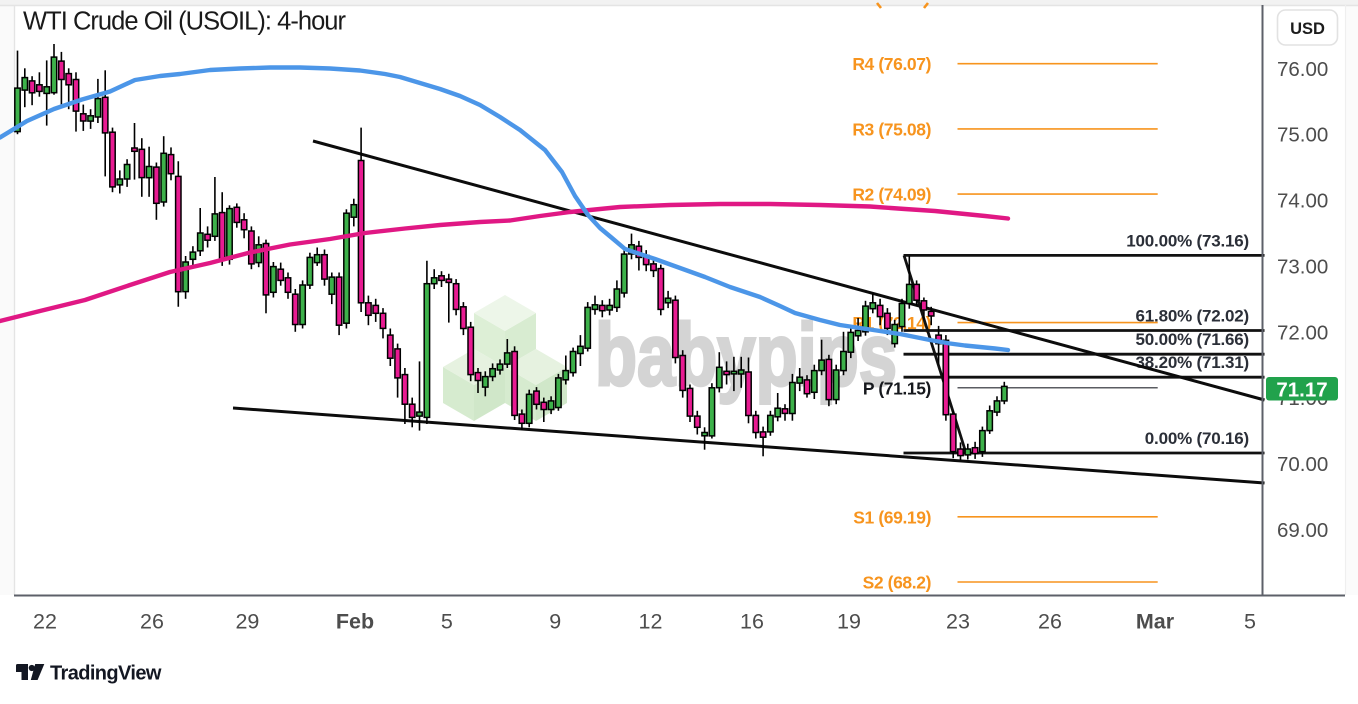 This screenshot has height=704, width=1358. I want to click on svg-text: 0.00% (70.16), so click(1197, 438).